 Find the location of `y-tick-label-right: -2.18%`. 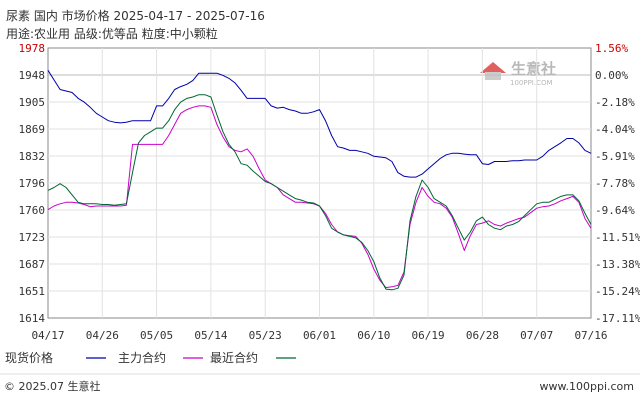

y-tick-label-right: -2.18% is located at coordinates (615, 102).